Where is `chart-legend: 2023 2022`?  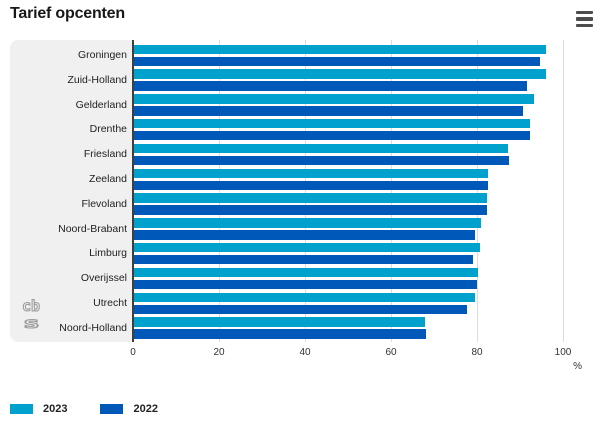
chart-legend: 2023 2022 is located at coordinates (100, 409).